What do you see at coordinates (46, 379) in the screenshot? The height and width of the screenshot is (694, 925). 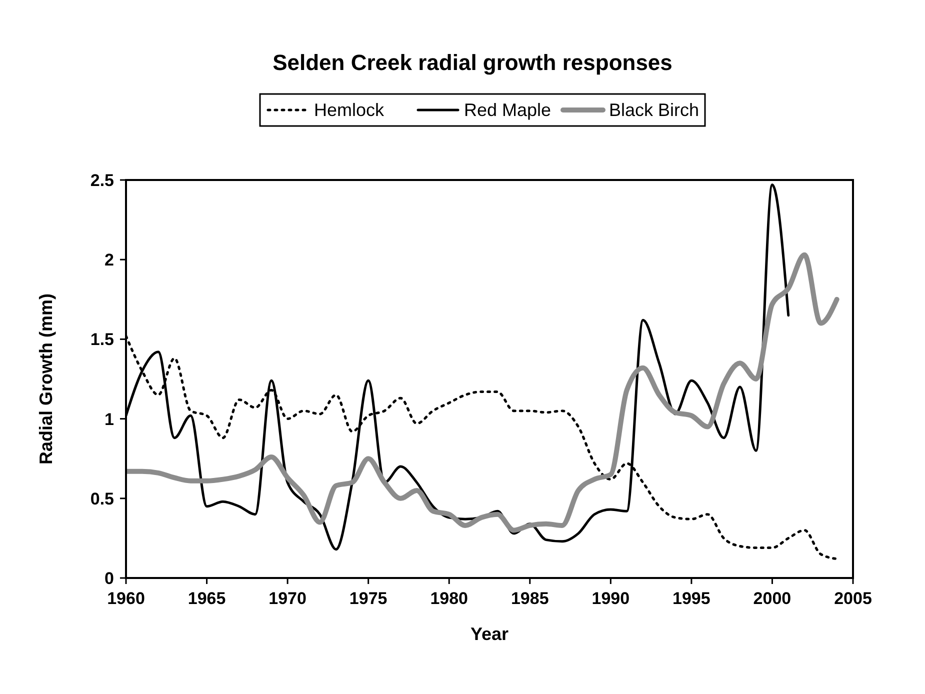 I see `y-axis-title: Radial Growth (mm)` at bounding box center [46, 379].